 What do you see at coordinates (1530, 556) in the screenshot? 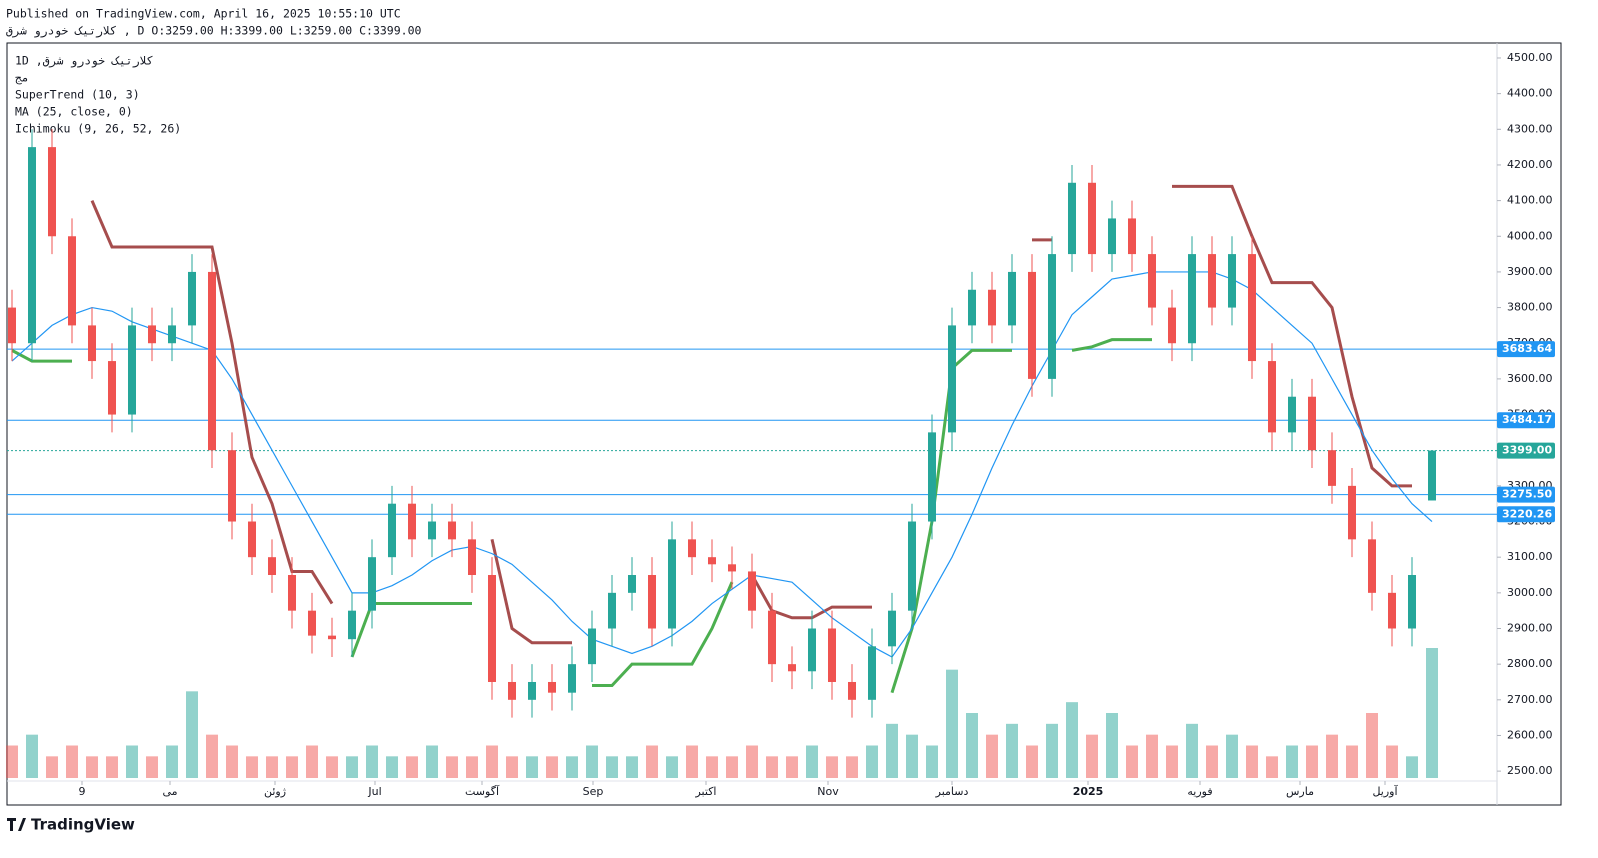
I see `y-tick-label: 3100.00` at bounding box center [1530, 556].